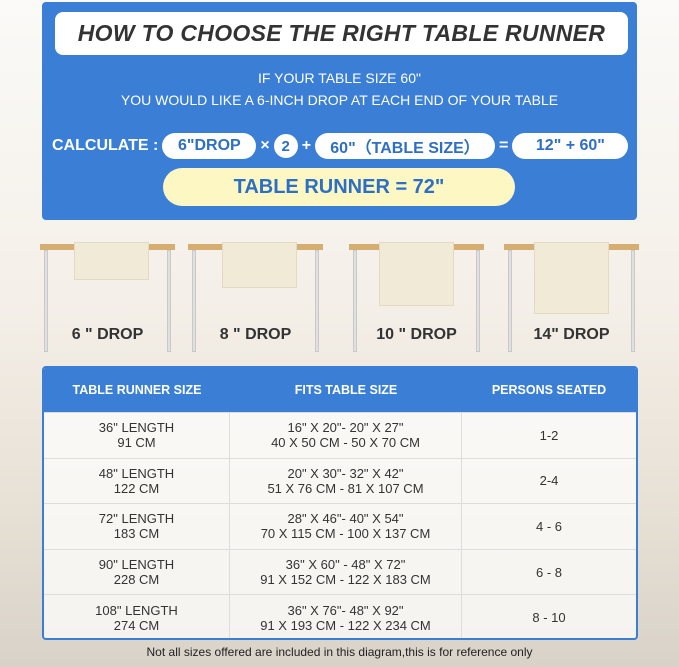 The width and height of the screenshot is (679, 667). Describe the element at coordinates (107, 298) in the screenshot. I see `drop-illustration-6: 6 " DROP` at that location.